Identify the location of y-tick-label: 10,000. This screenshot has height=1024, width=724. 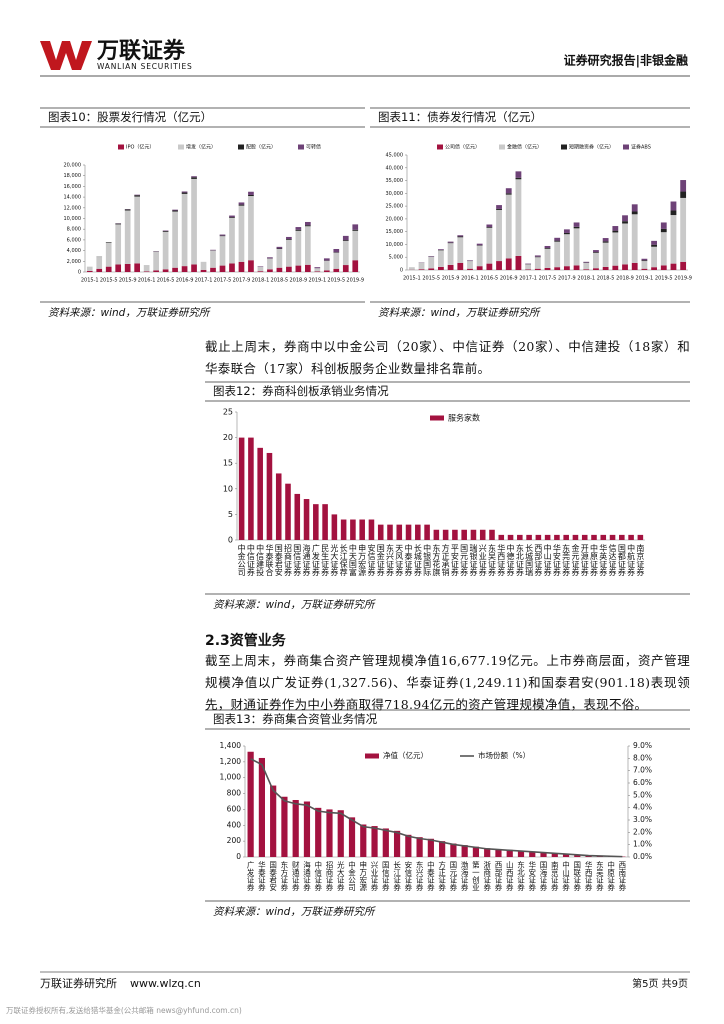
(395, 245).